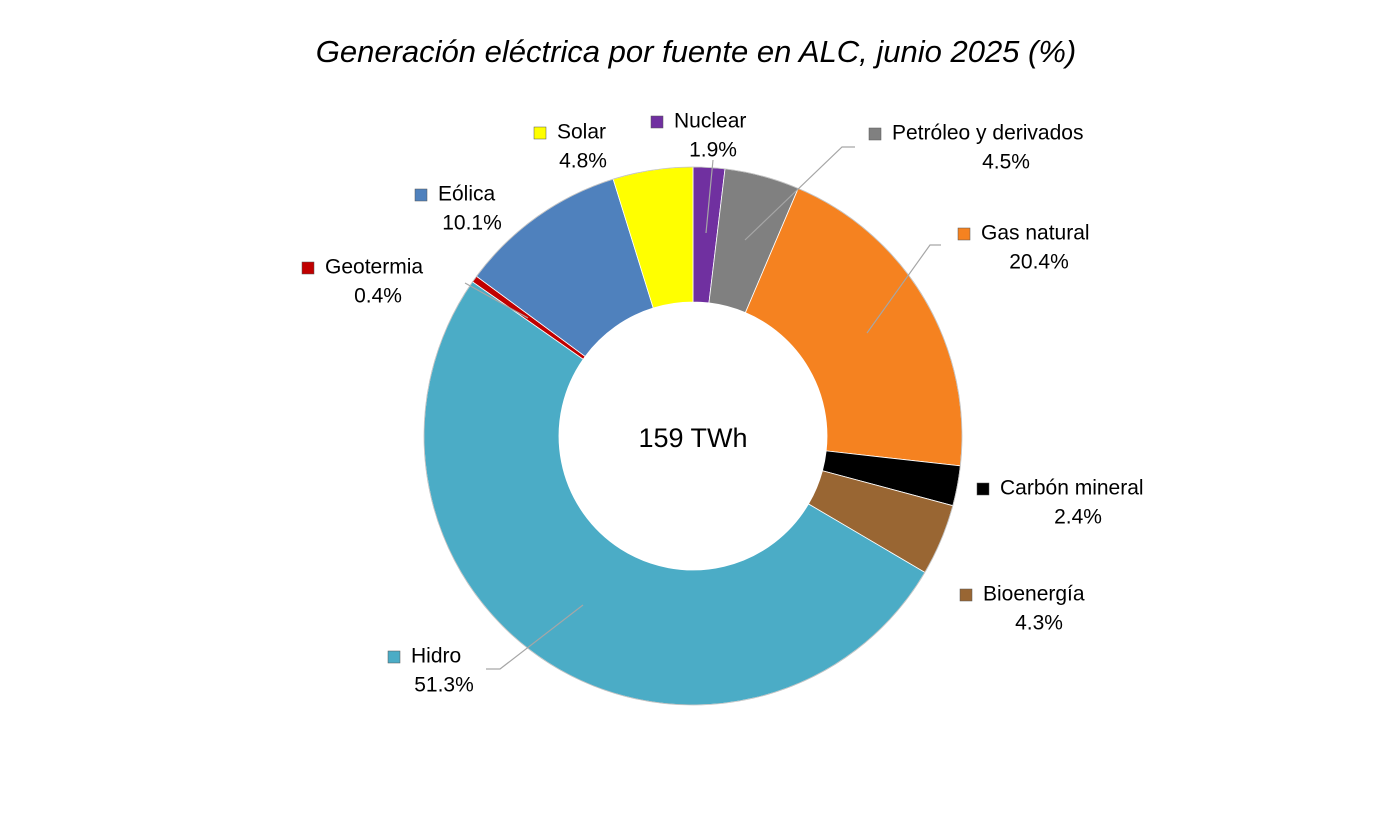 The width and height of the screenshot is (1378, 826). What do you see at coordinates (1035, 233) in the screenshot?
I see `slice-name-gas-natural: Gas natural` at bounding box center [1035, 233].